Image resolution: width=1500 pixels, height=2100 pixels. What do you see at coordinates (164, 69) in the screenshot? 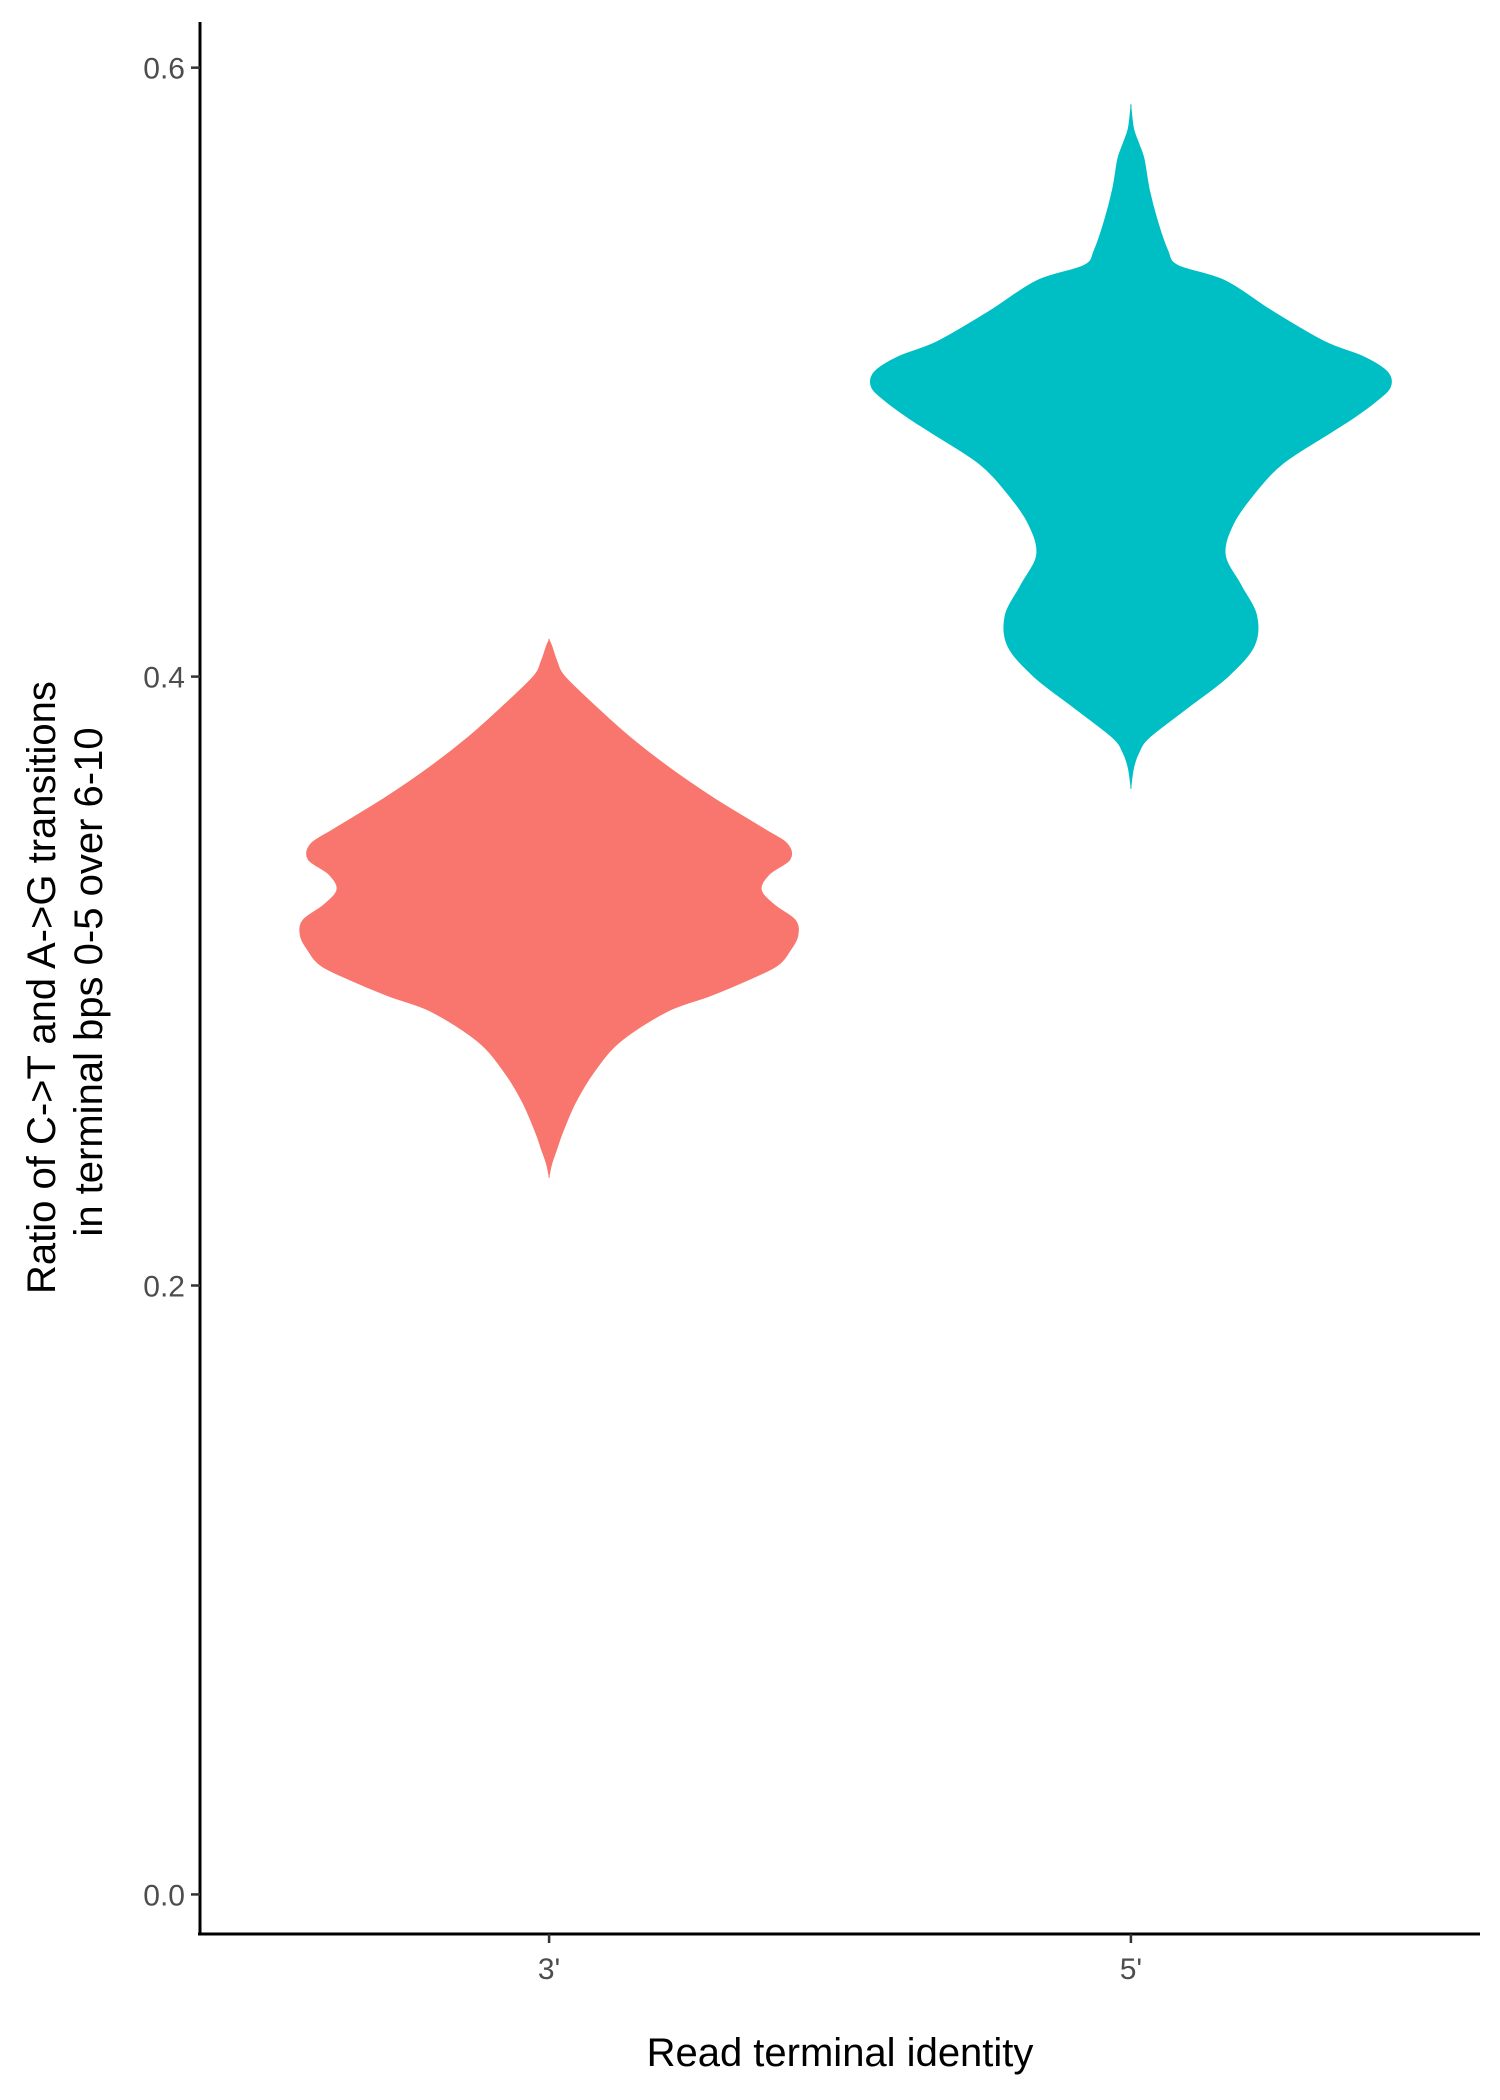
I see `y-tick-label: 0.6` at bounding box center [164, 69].